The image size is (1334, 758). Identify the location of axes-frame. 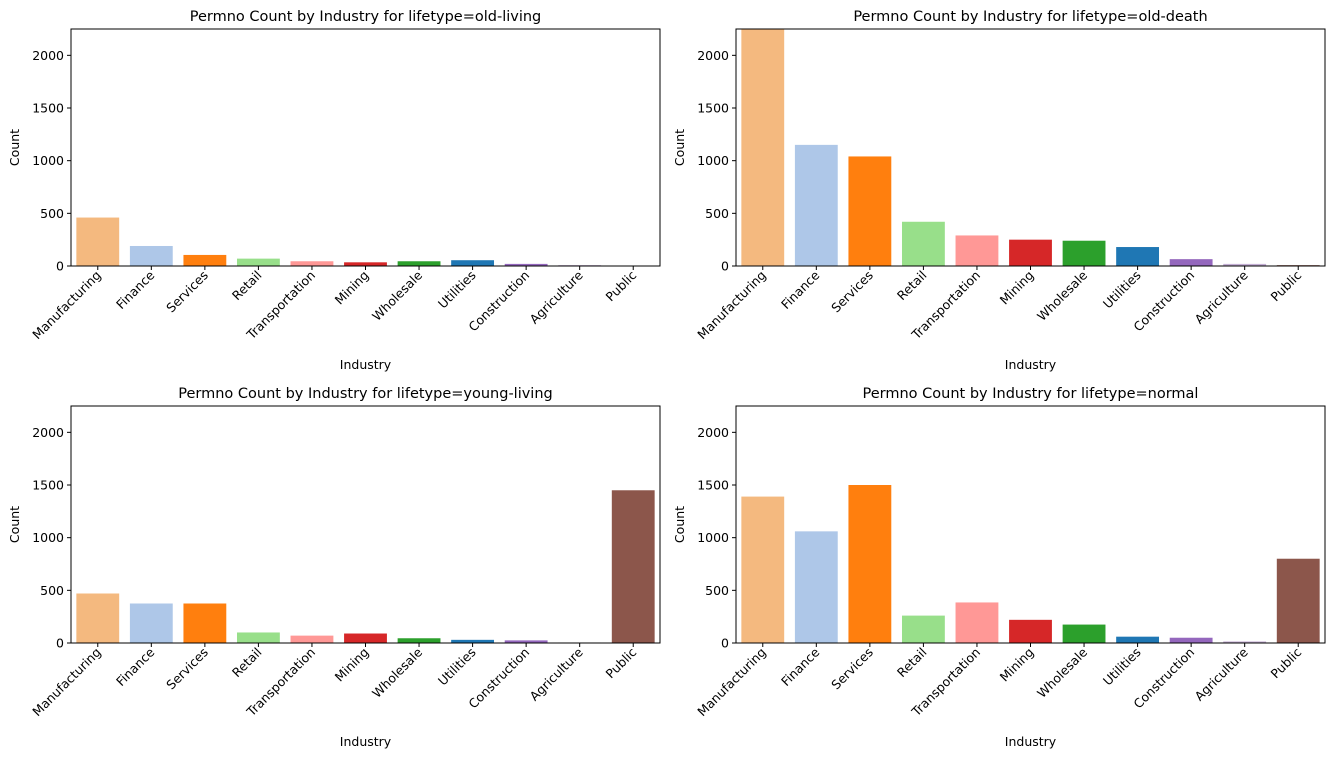
(365, 147).